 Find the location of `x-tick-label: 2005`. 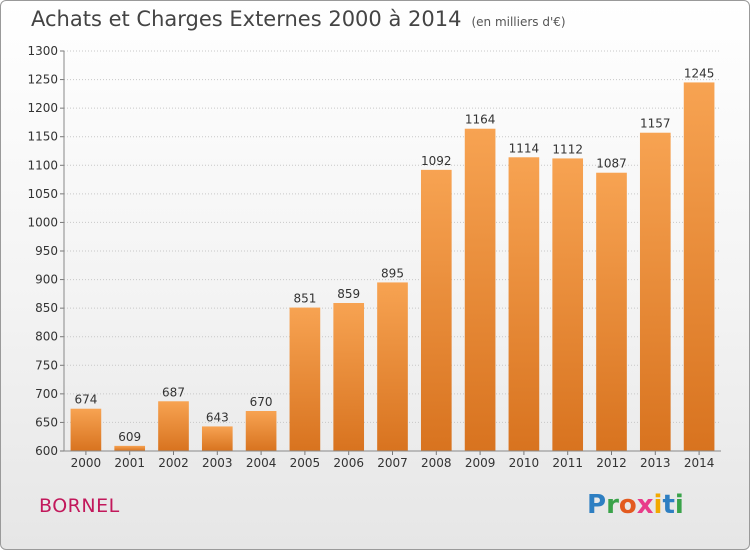

x-tick-label: 2005 is located at coordinates (305, 463).